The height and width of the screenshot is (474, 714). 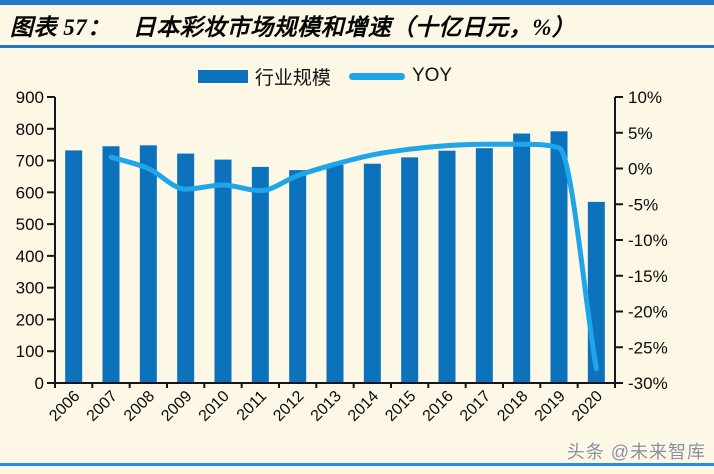 I want to click on x-axis-label: 2019, so click(x=550, y=406).